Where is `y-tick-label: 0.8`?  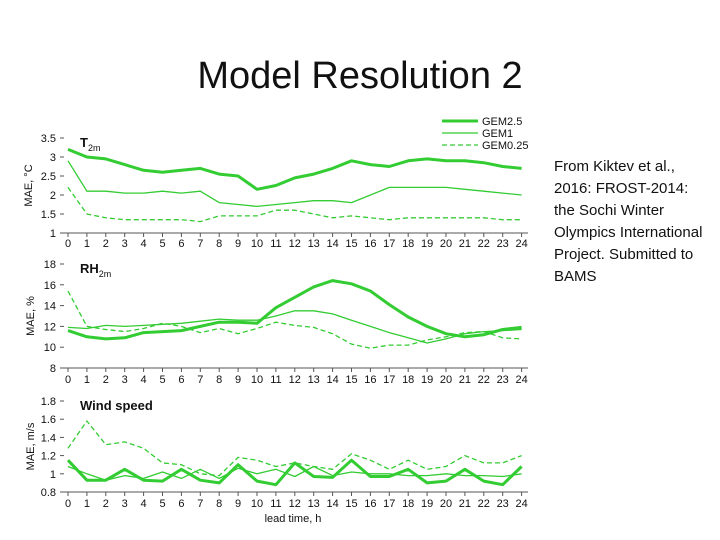 y-tick-label: 0.8 is located at coordinates (48, 493).